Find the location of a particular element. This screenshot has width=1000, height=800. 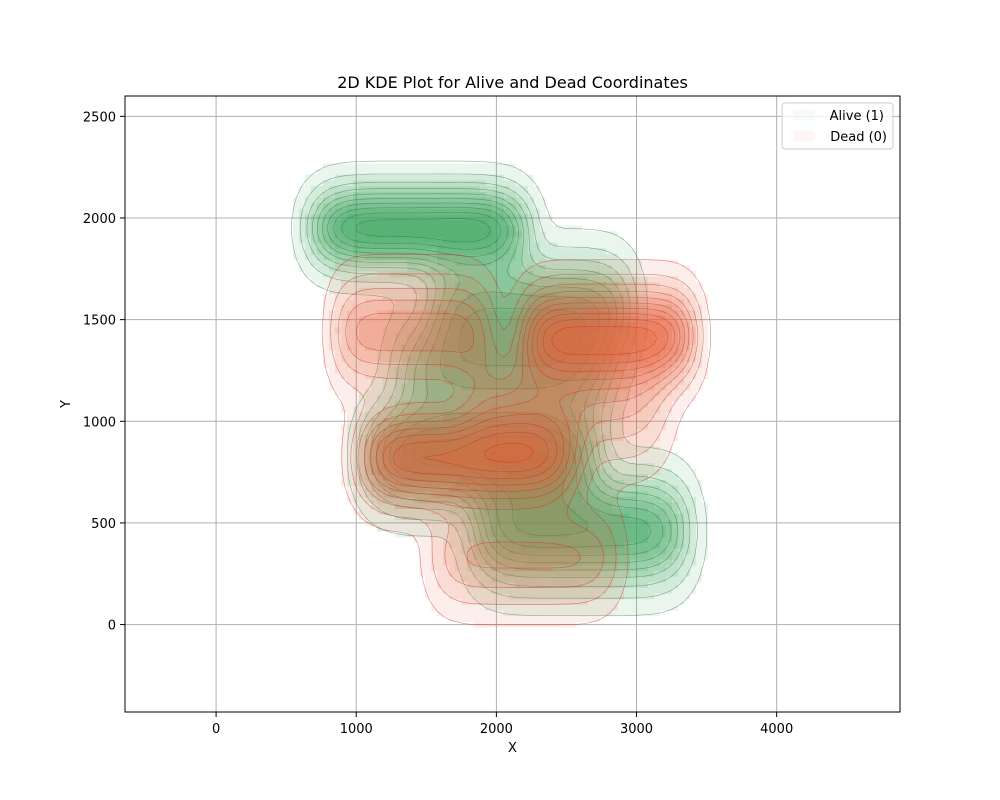

y-tick-label: 0 is located at coordinates (112, 626).